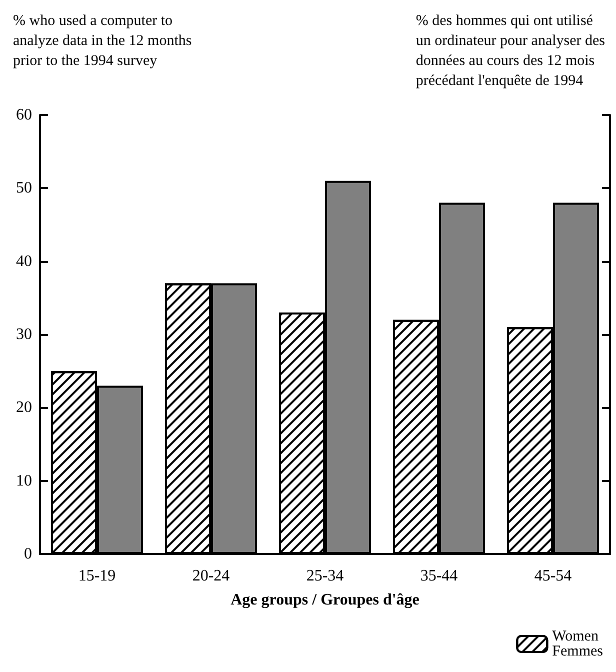  Describe the element at coordinates (24, 481) in the screenshot. I see `y-tick-label: 10` at that location.